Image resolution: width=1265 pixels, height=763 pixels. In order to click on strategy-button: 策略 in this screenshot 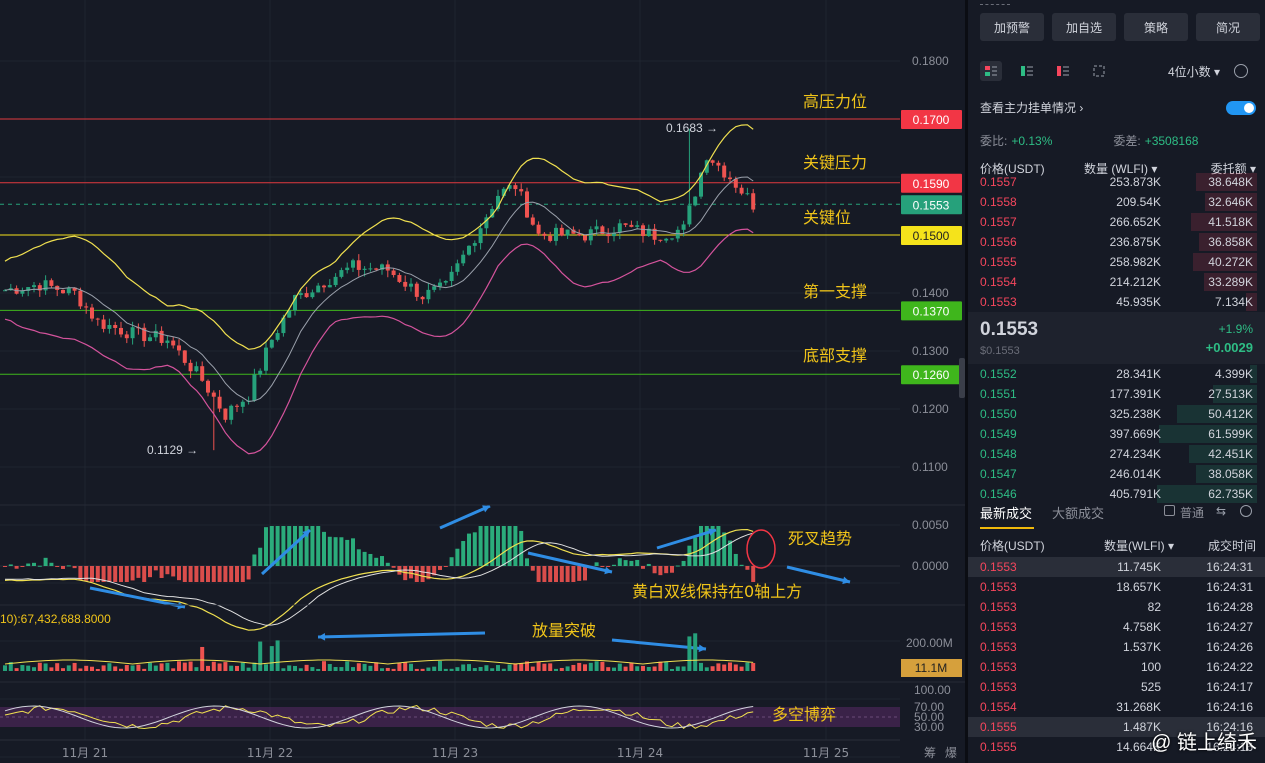, I will do `click(1156, 27)`.